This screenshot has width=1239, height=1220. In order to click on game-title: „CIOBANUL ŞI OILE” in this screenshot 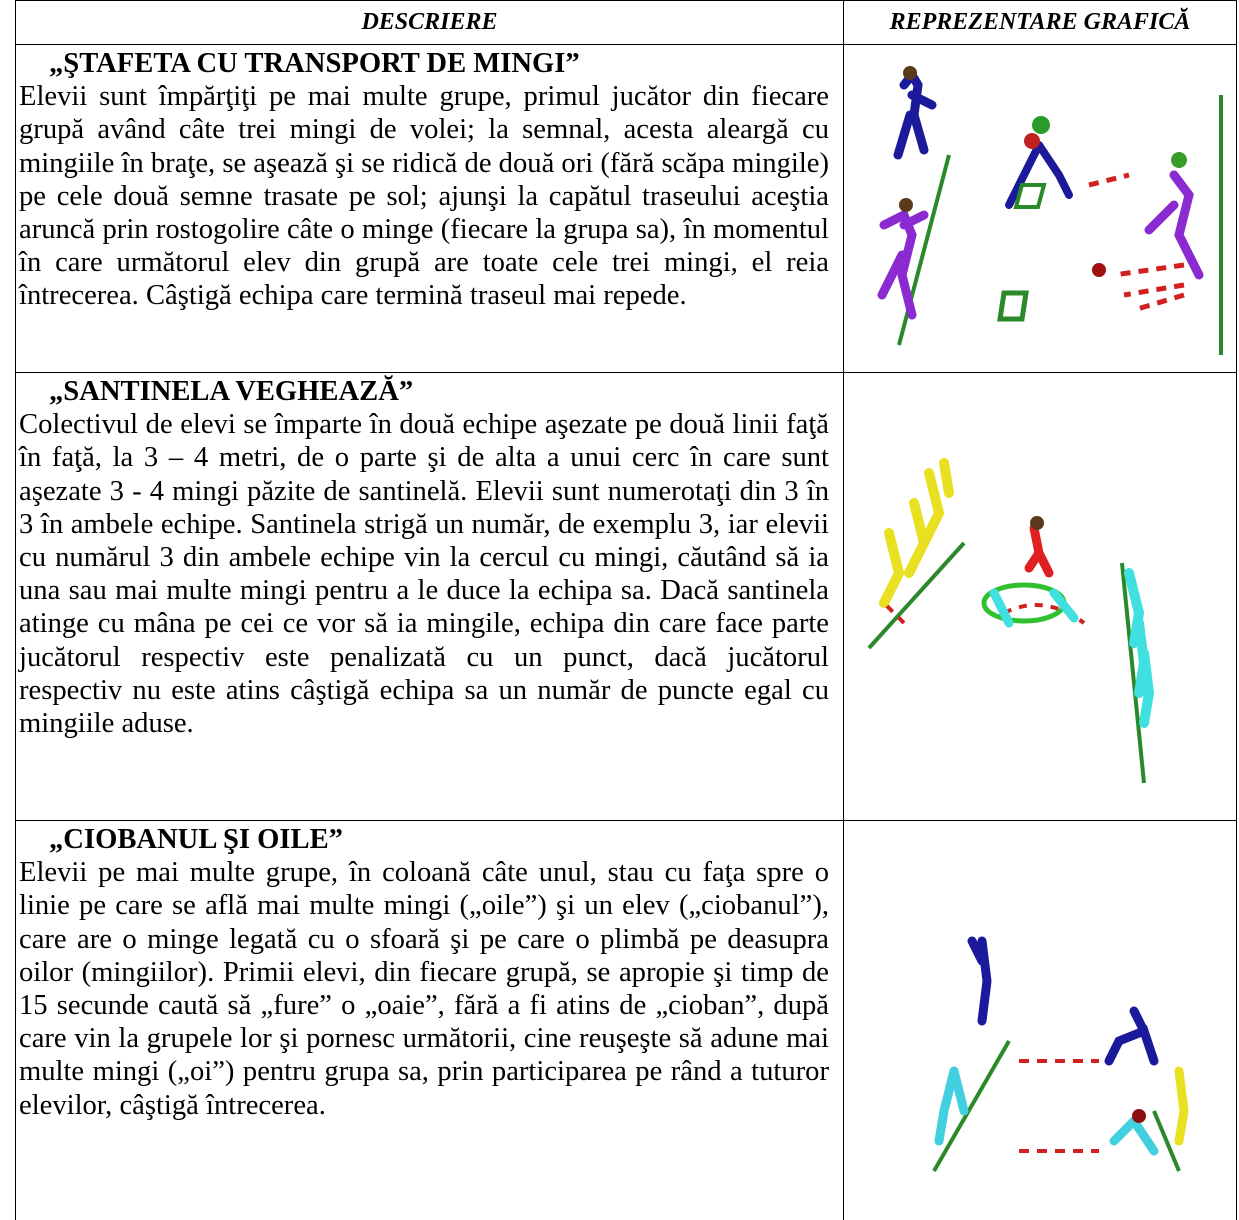, I will do `click(196, 839)`.